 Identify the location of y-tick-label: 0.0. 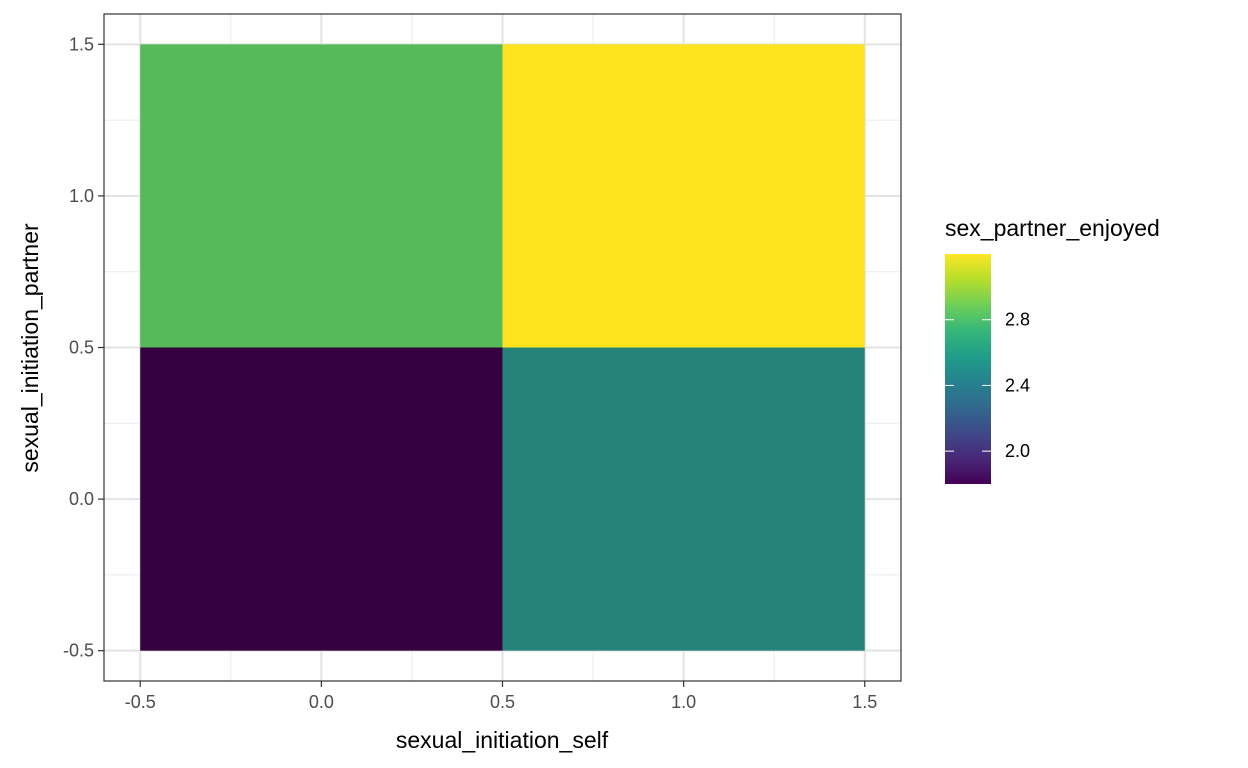
(81, 499).